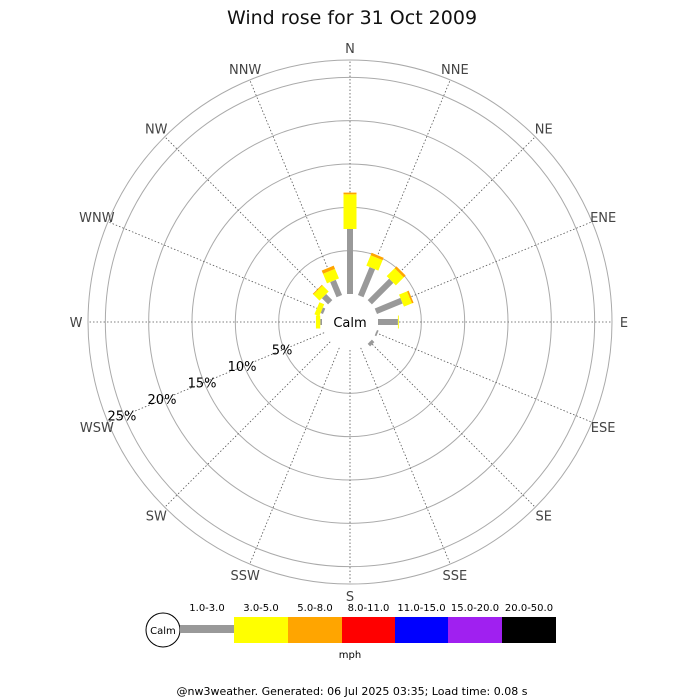 This screenshot has height=700, width=700. What do you see at coordinates (97, 428) in the screenshot?
I see `direction-label-wsw: WSW` at bounding box center [97, 428].